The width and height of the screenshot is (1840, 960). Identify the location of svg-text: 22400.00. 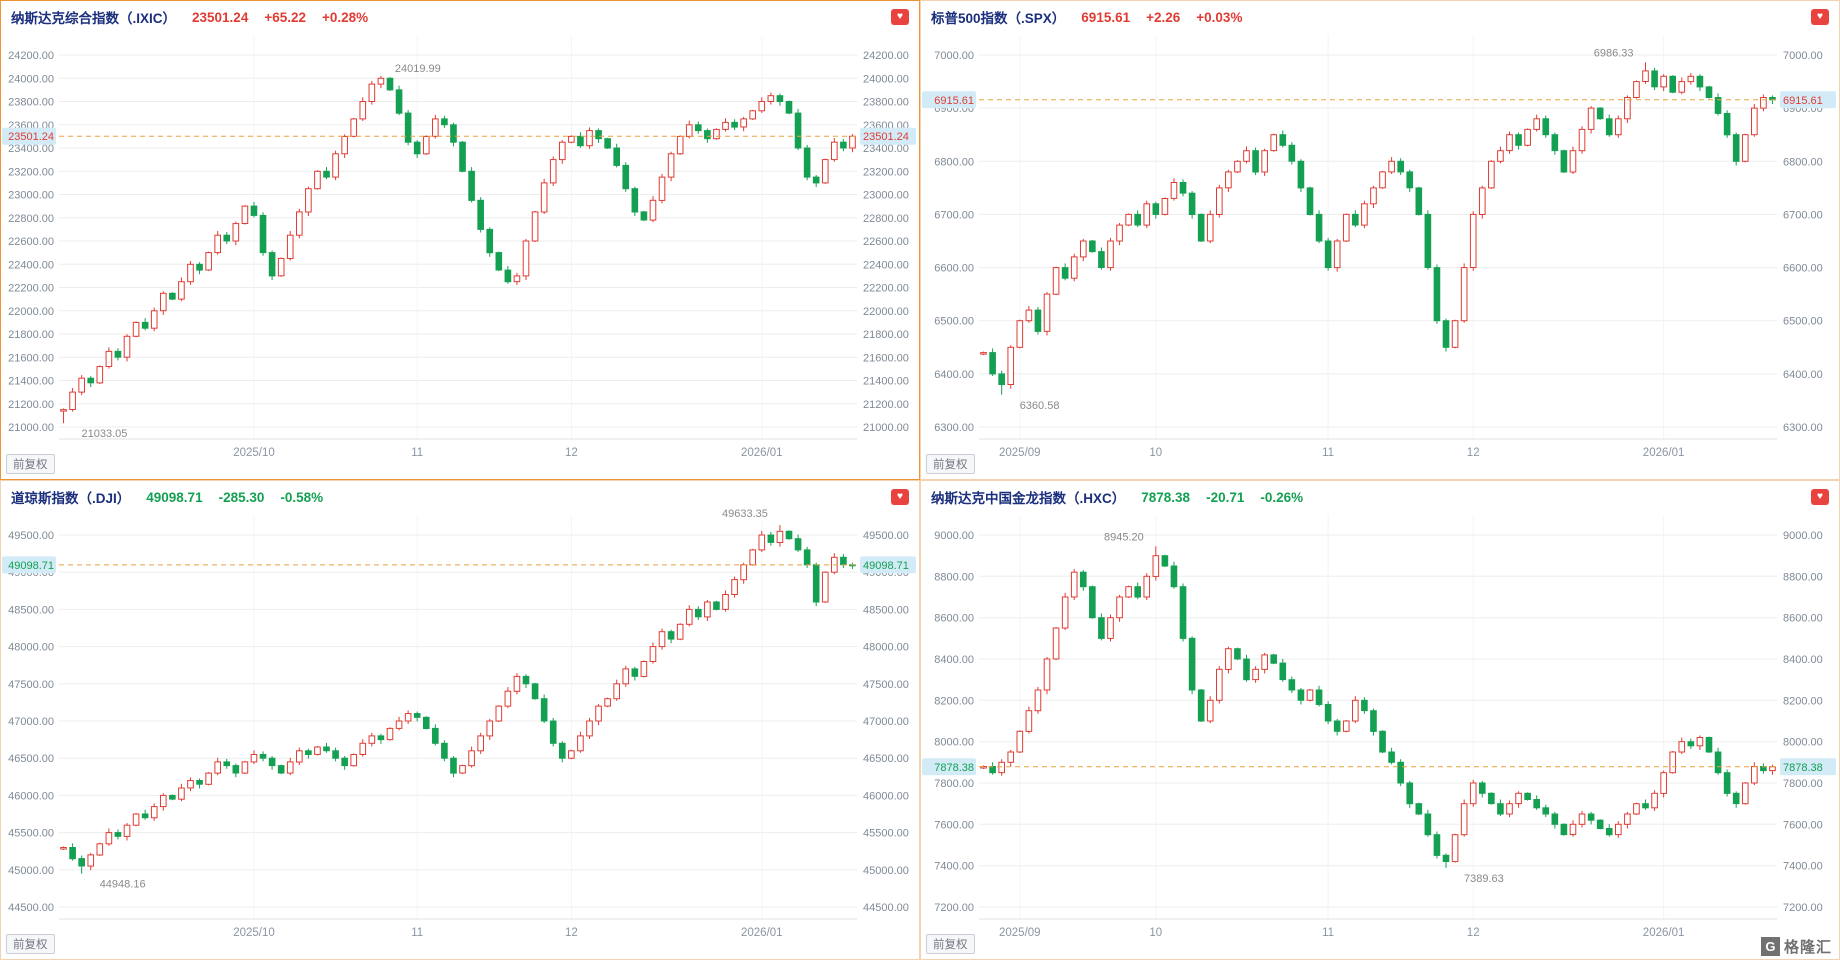
(886, 265).